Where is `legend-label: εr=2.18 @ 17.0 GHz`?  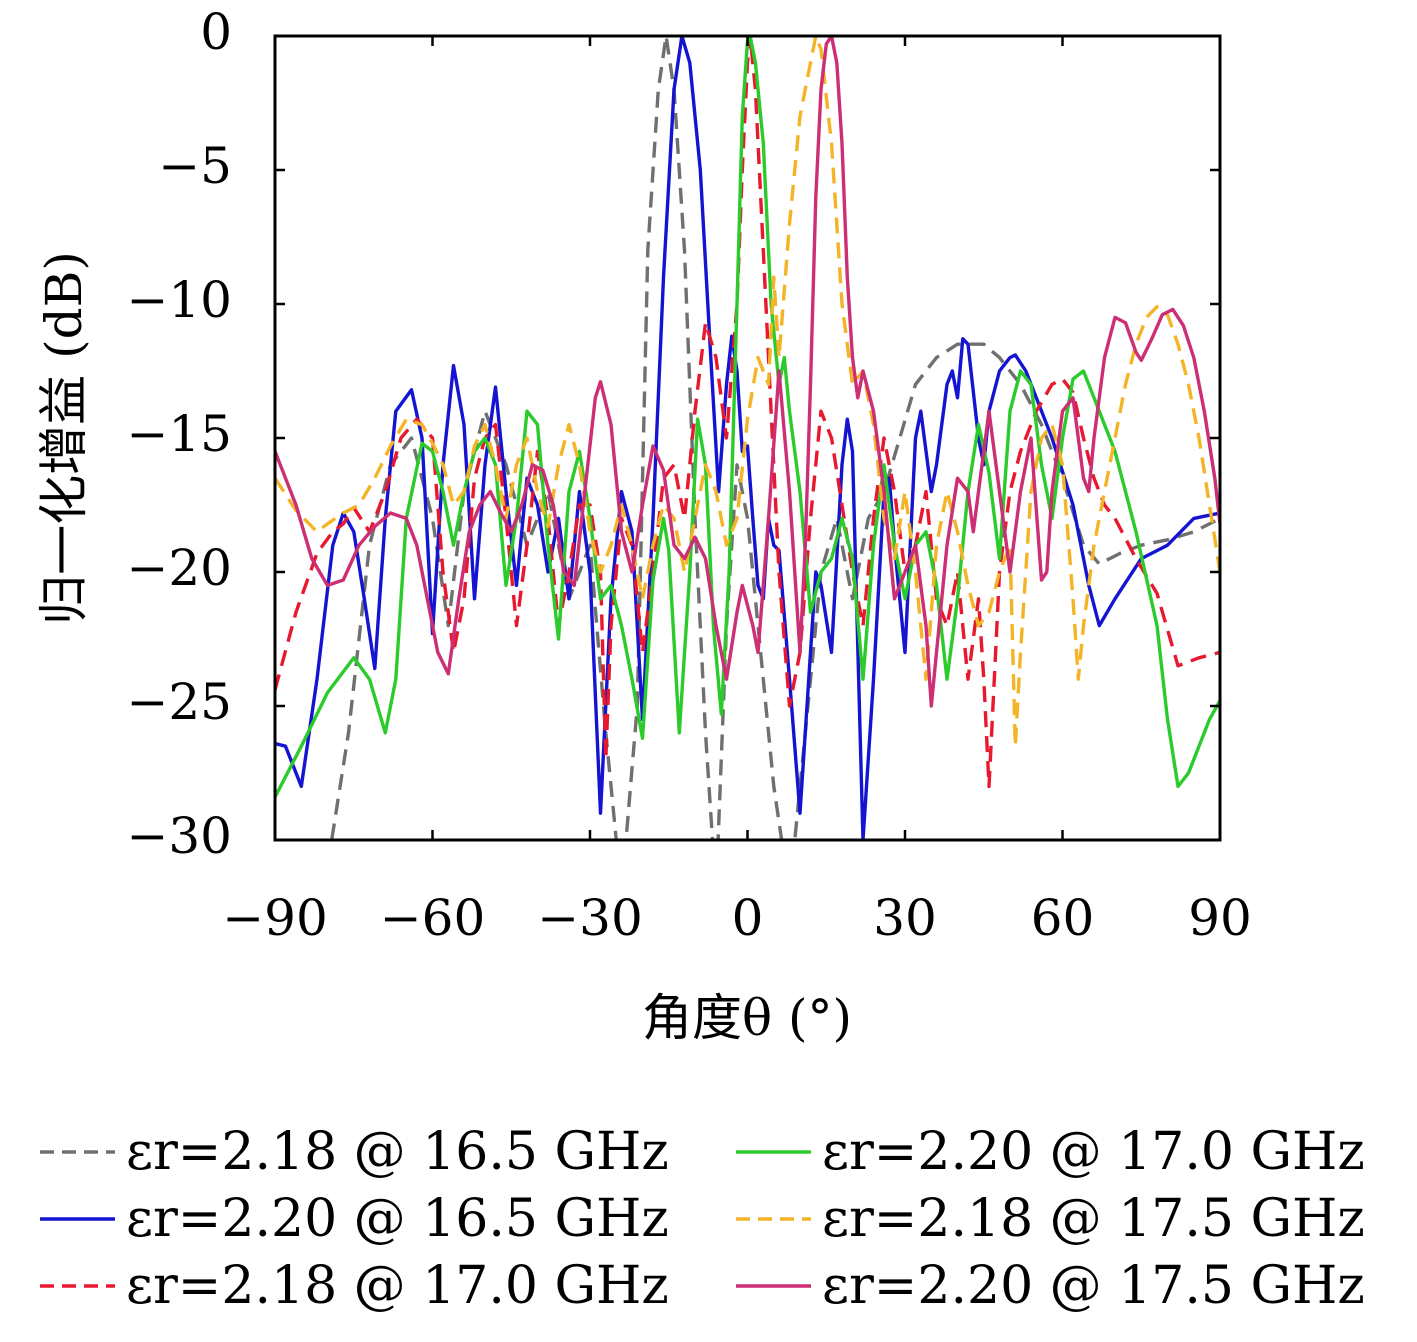 legend-label: εr=2.18 @ 17.0 GHz is located at coordinates (397, 1286).